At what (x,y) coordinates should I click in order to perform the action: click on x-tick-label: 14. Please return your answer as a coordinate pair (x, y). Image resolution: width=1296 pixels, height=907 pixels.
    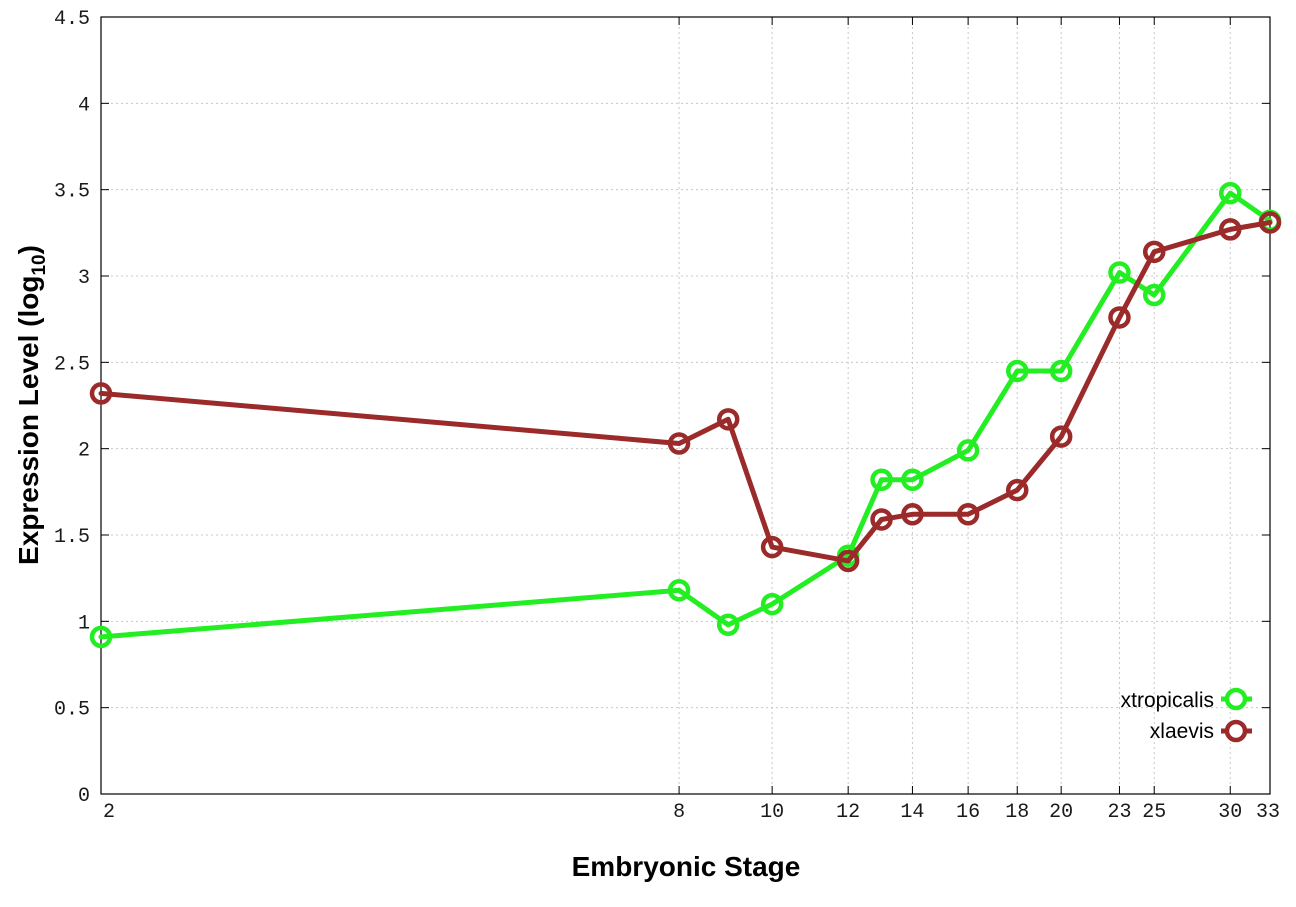
    Looking at the image, I should click on (912, 812).